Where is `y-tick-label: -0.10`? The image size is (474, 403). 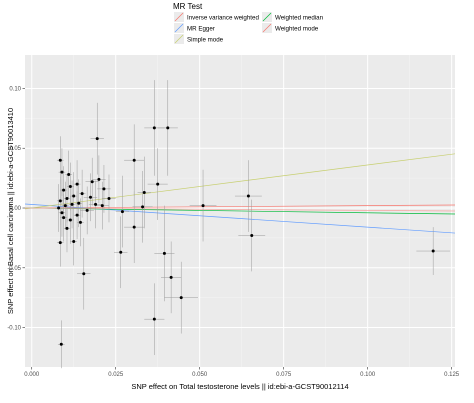 y-tick-label: -0.10 is located at coordinates (14, 329).